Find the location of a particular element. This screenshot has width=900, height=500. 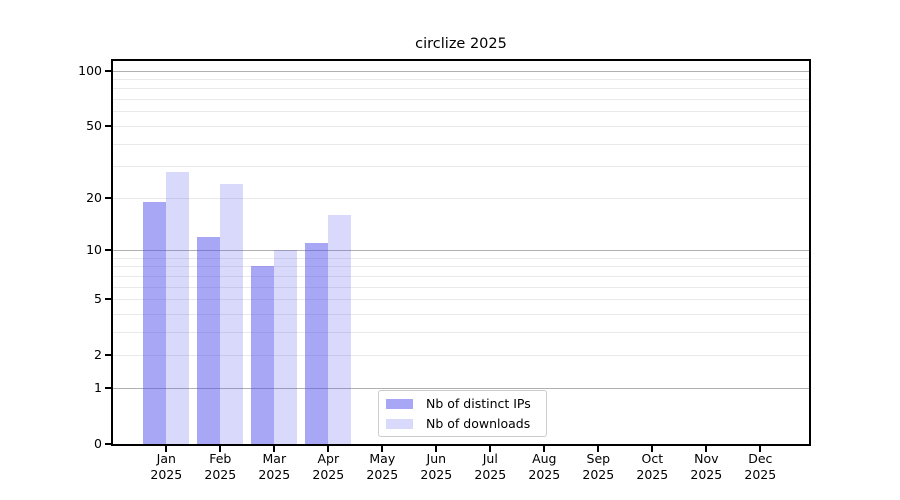

x-tick-apr is located at coordinates (328, 449).